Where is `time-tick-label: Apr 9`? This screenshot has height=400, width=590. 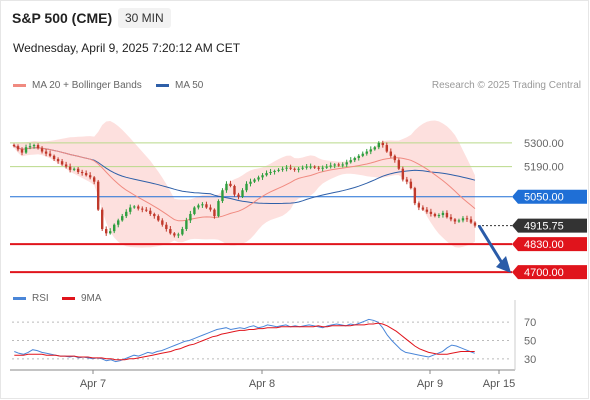 time-tick-label: Apr 9 is located at coordinates (430, 384).